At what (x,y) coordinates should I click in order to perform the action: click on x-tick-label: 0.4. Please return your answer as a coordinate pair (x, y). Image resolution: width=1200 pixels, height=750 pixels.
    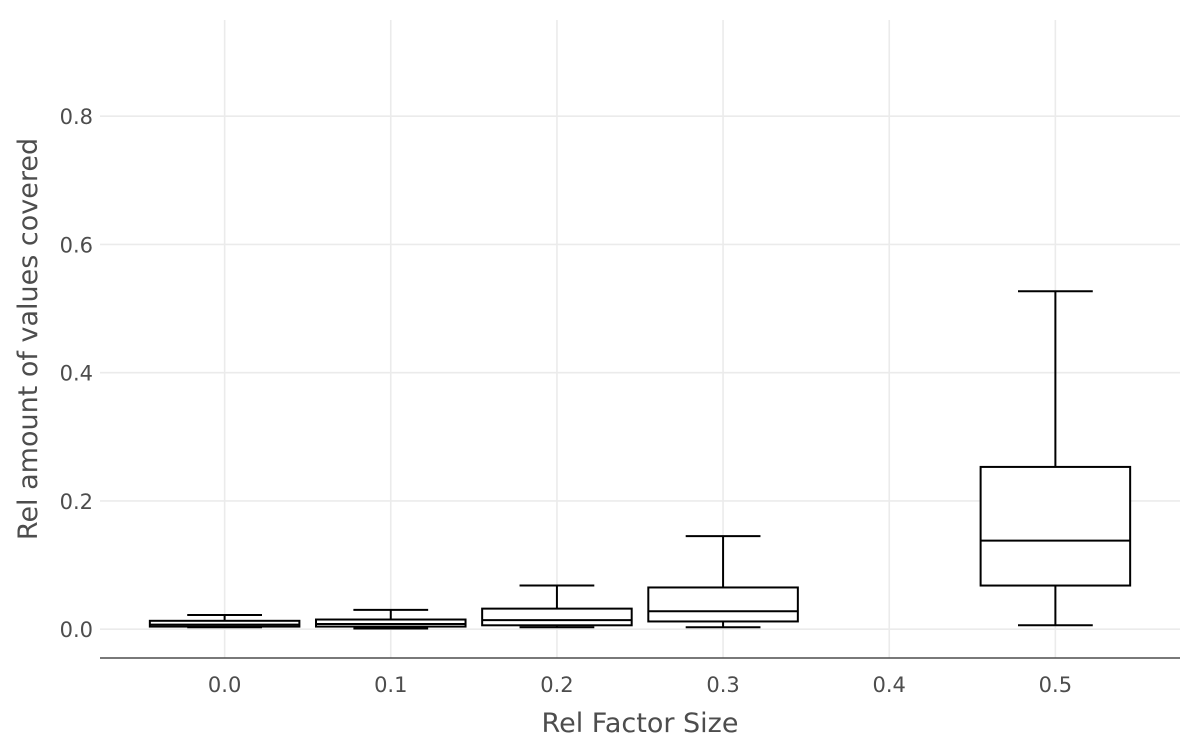
    Looking at the image, I should click on (889, 685).